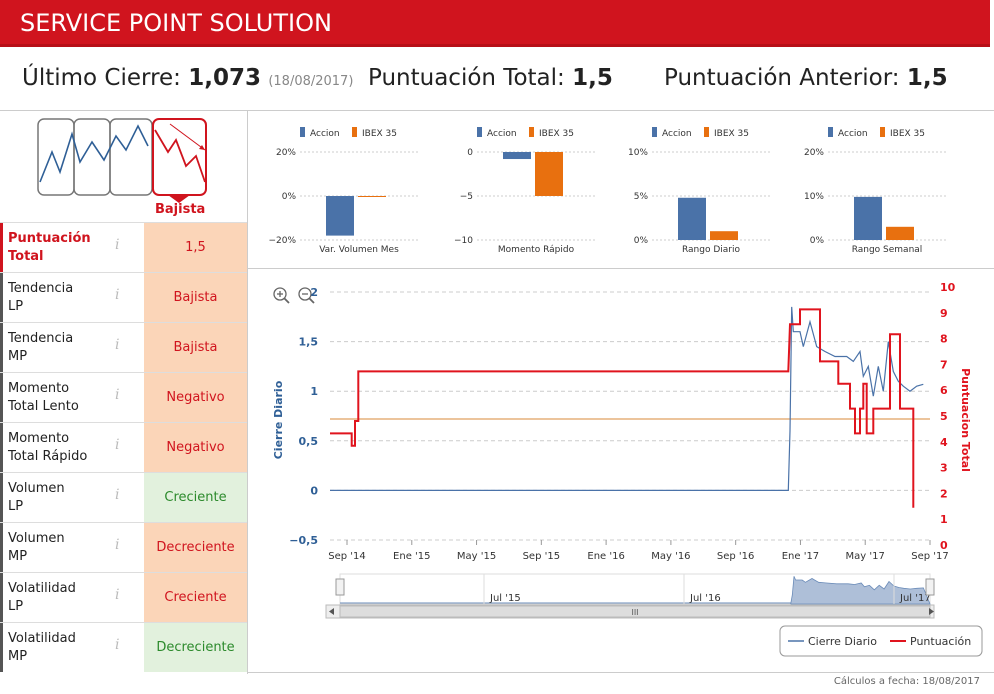  Describe the element at coordinates (505, 598) in the screenshot. I see `navigator-tick-label: Jul '15` at that location.